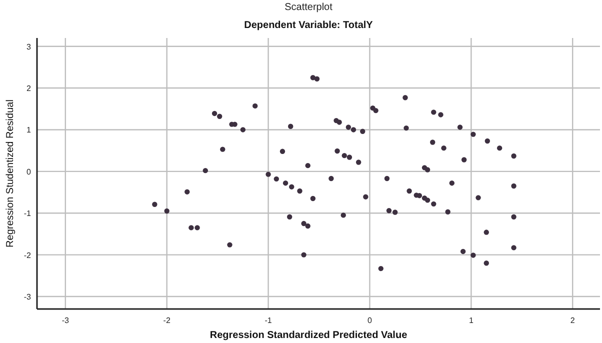  Describe the element at coordinates (66, 320) in the screenshot. I see `x-tick-label: -3` at that location.